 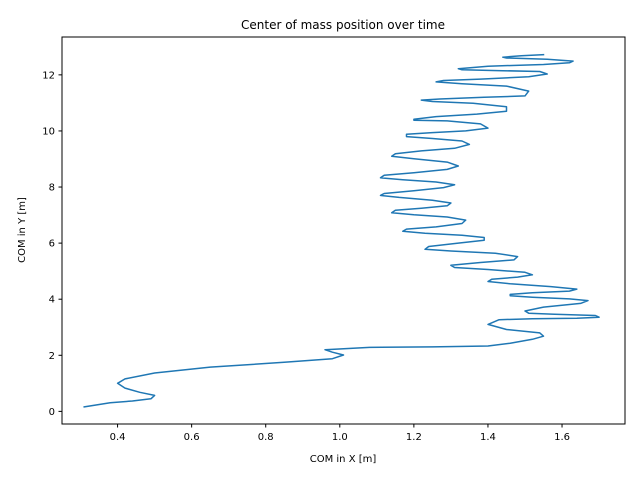 I want to click on y-tick-label: 6, so click(x=52, y=244).